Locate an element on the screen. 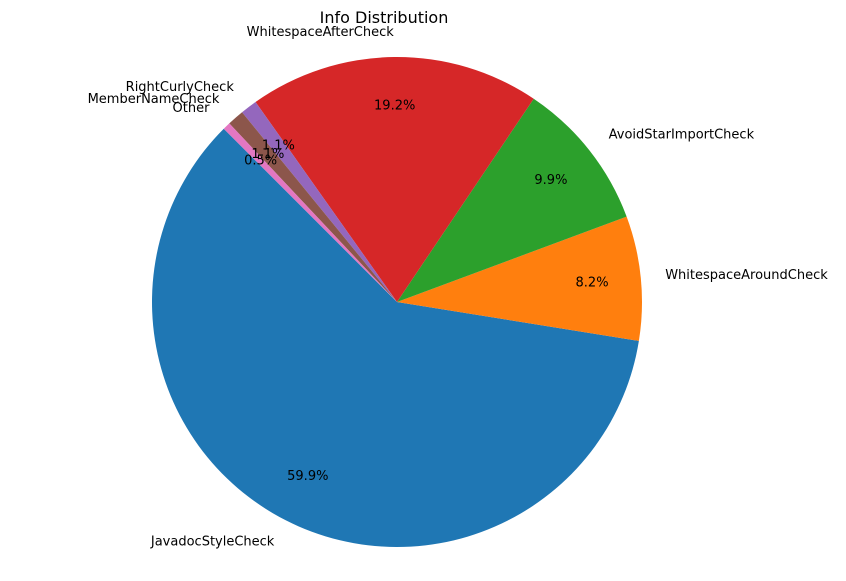 The width and height of the screenshot is (846, 581). pie-slice-whitespace-after-check is located at coordinates (394, 179).